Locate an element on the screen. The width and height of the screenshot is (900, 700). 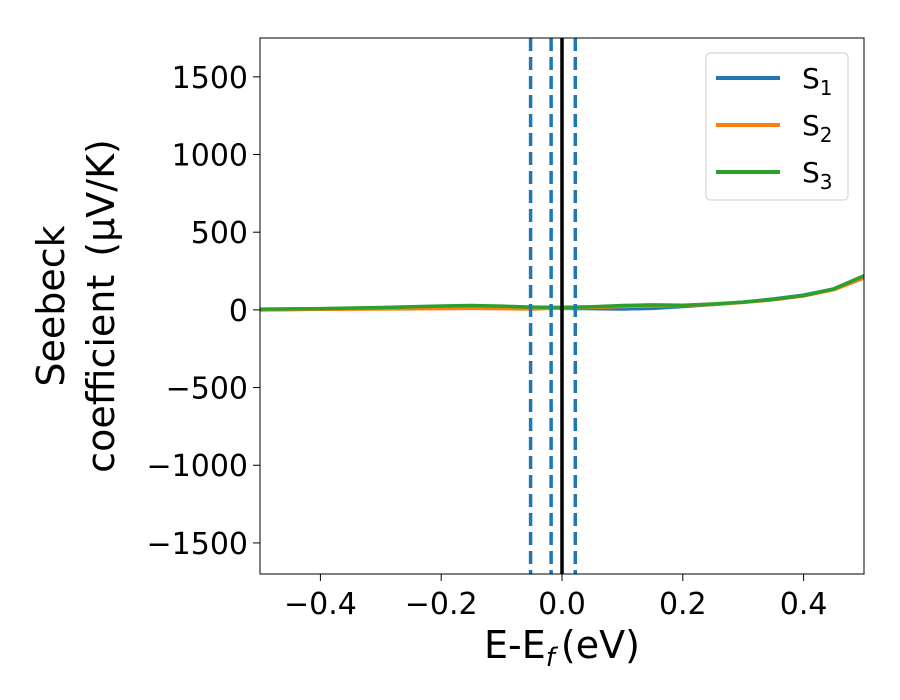
y-axis-label-line2: coefficient (μV/K) is located at coordinates (101, 306).